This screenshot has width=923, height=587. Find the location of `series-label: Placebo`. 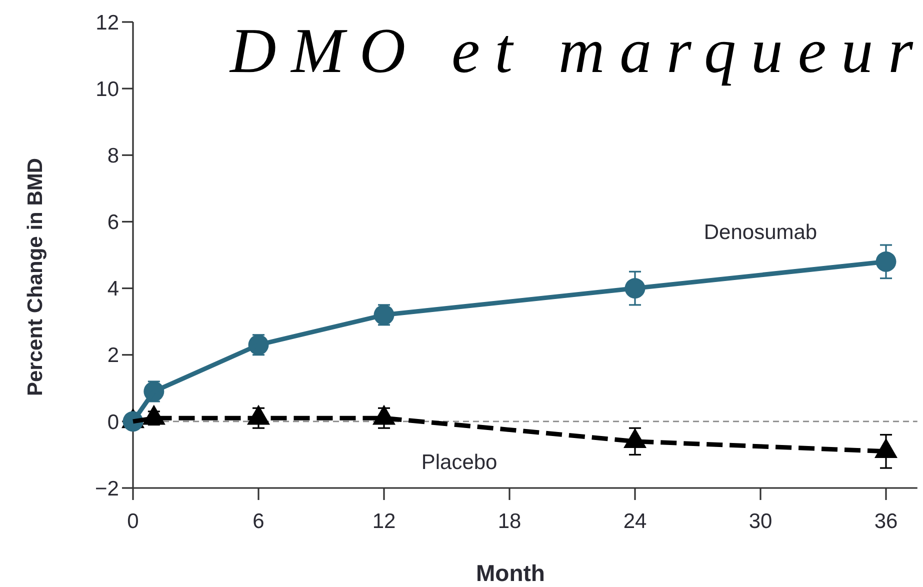

series-label: Placebo is located at coordinates (459, 462).